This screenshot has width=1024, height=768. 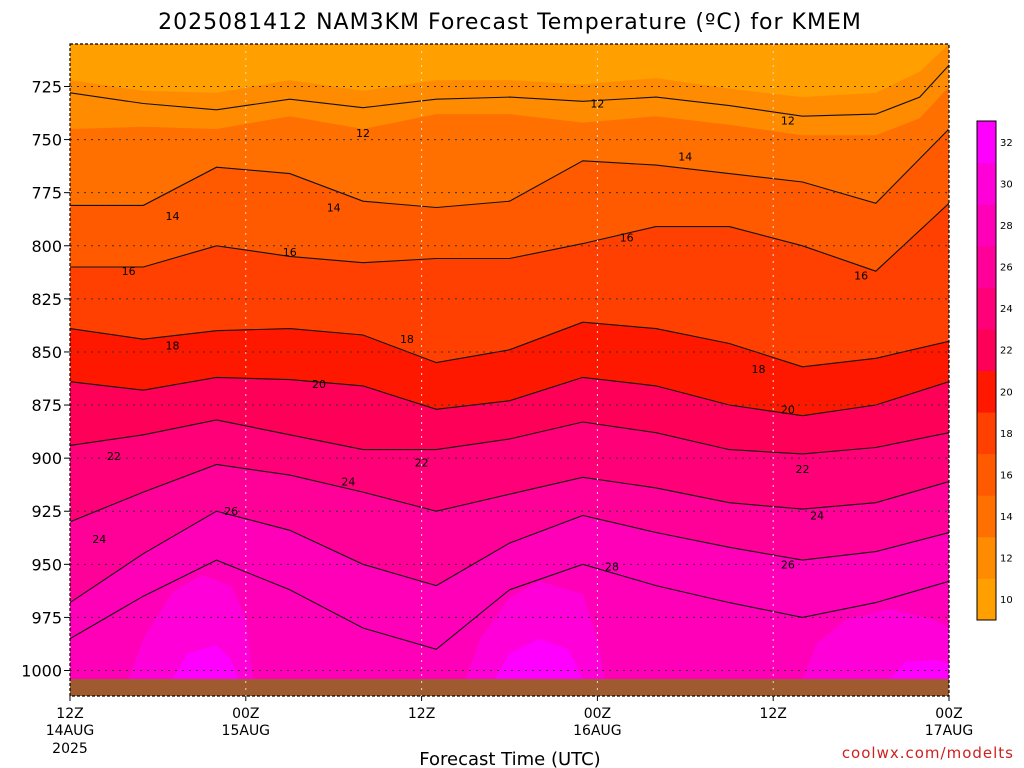 I want to click on colorbar-tick-label: 26, so click(x=1006, y=268).